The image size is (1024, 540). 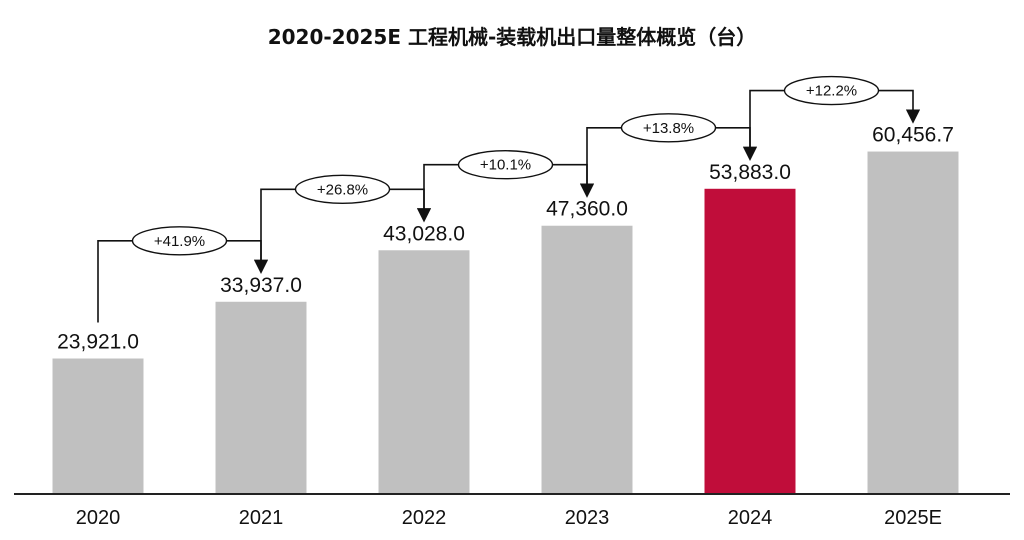 What do you see at coordinates (913, 322) in the screenshot?
I see `bar-2025E` at bounding box center [913, 322].